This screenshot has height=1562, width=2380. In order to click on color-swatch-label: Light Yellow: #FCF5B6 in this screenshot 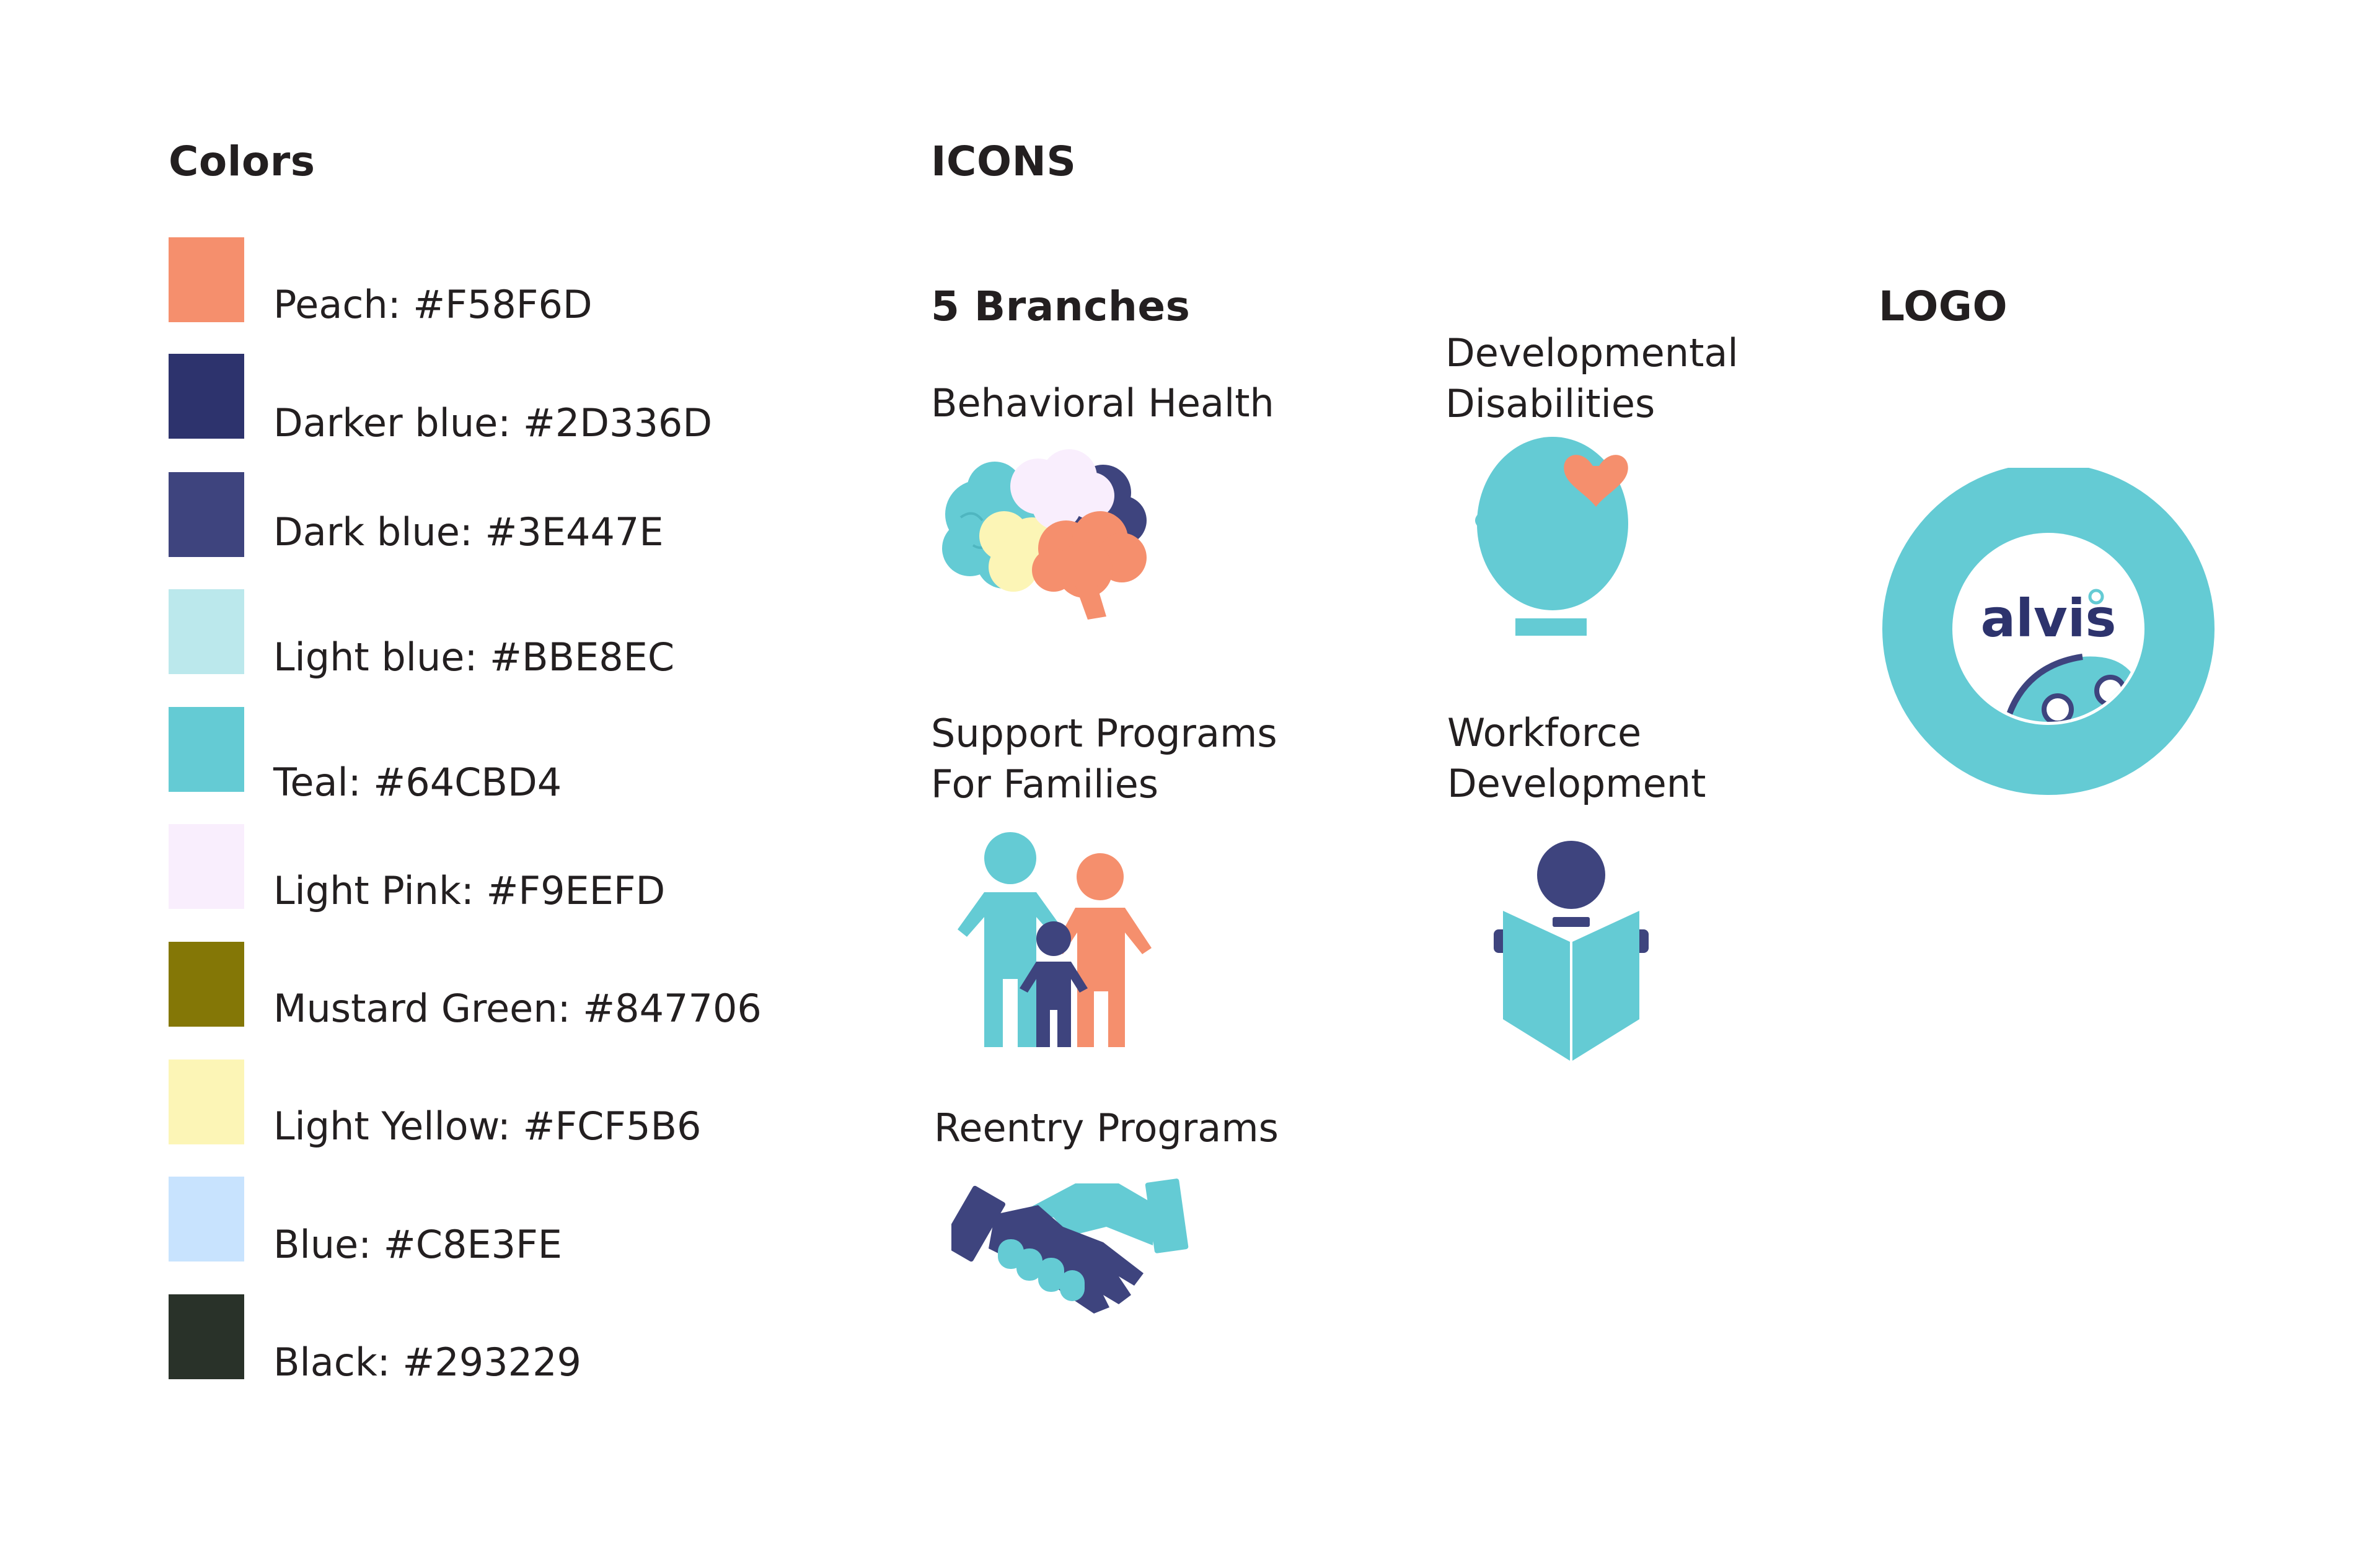, I will do `click(487, 1126)`.